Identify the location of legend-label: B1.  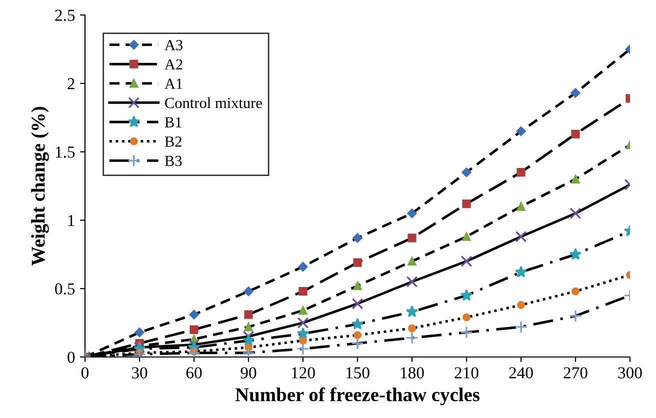
(173, 122).